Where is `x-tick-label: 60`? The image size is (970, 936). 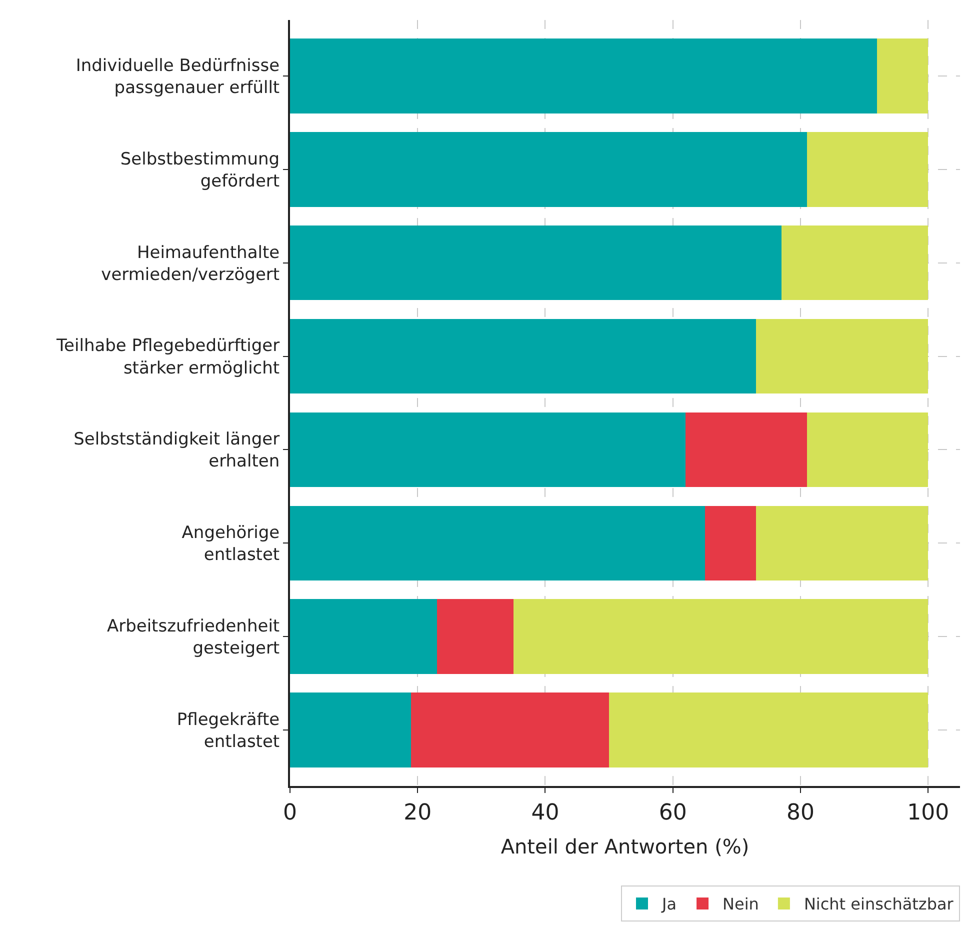
x-tick-label: 60 is located at coordinates (672, 813).